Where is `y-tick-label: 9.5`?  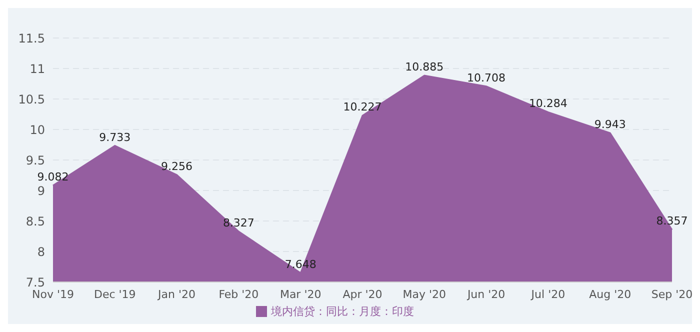
y-tick-label: 9.5 is located at coordinates (35, 160).